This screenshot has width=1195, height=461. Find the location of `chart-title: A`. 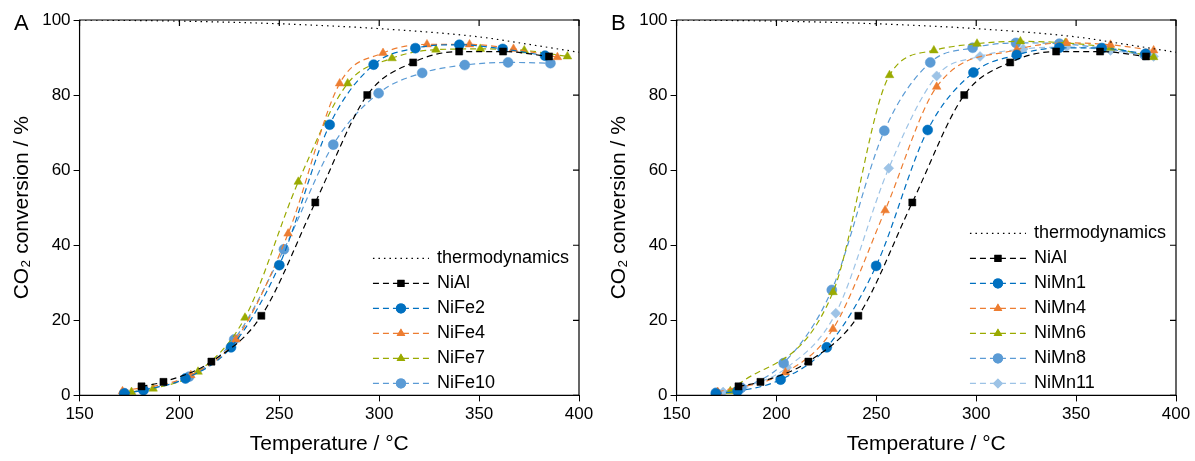

chart-title: A is located at coordinates (21, 23).